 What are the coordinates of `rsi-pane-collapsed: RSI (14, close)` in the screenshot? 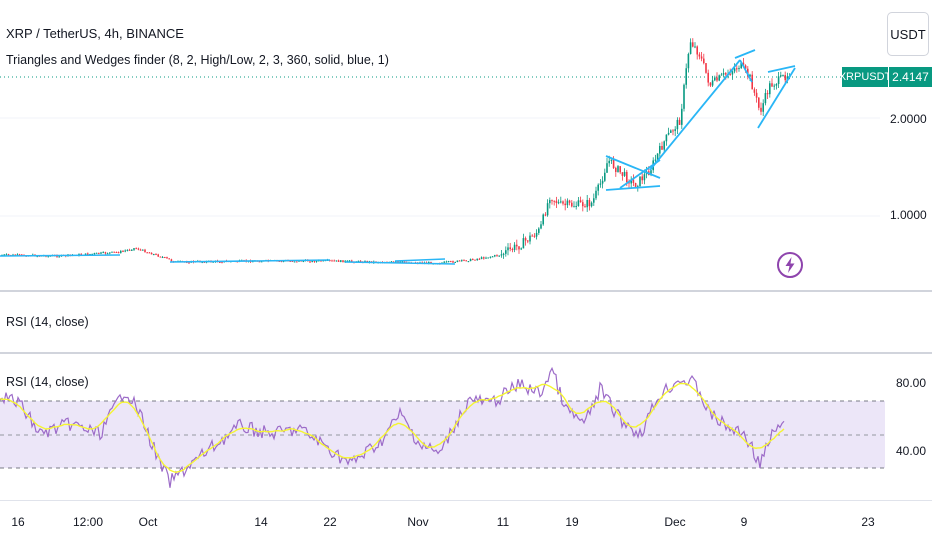 It's located at (466, 322).